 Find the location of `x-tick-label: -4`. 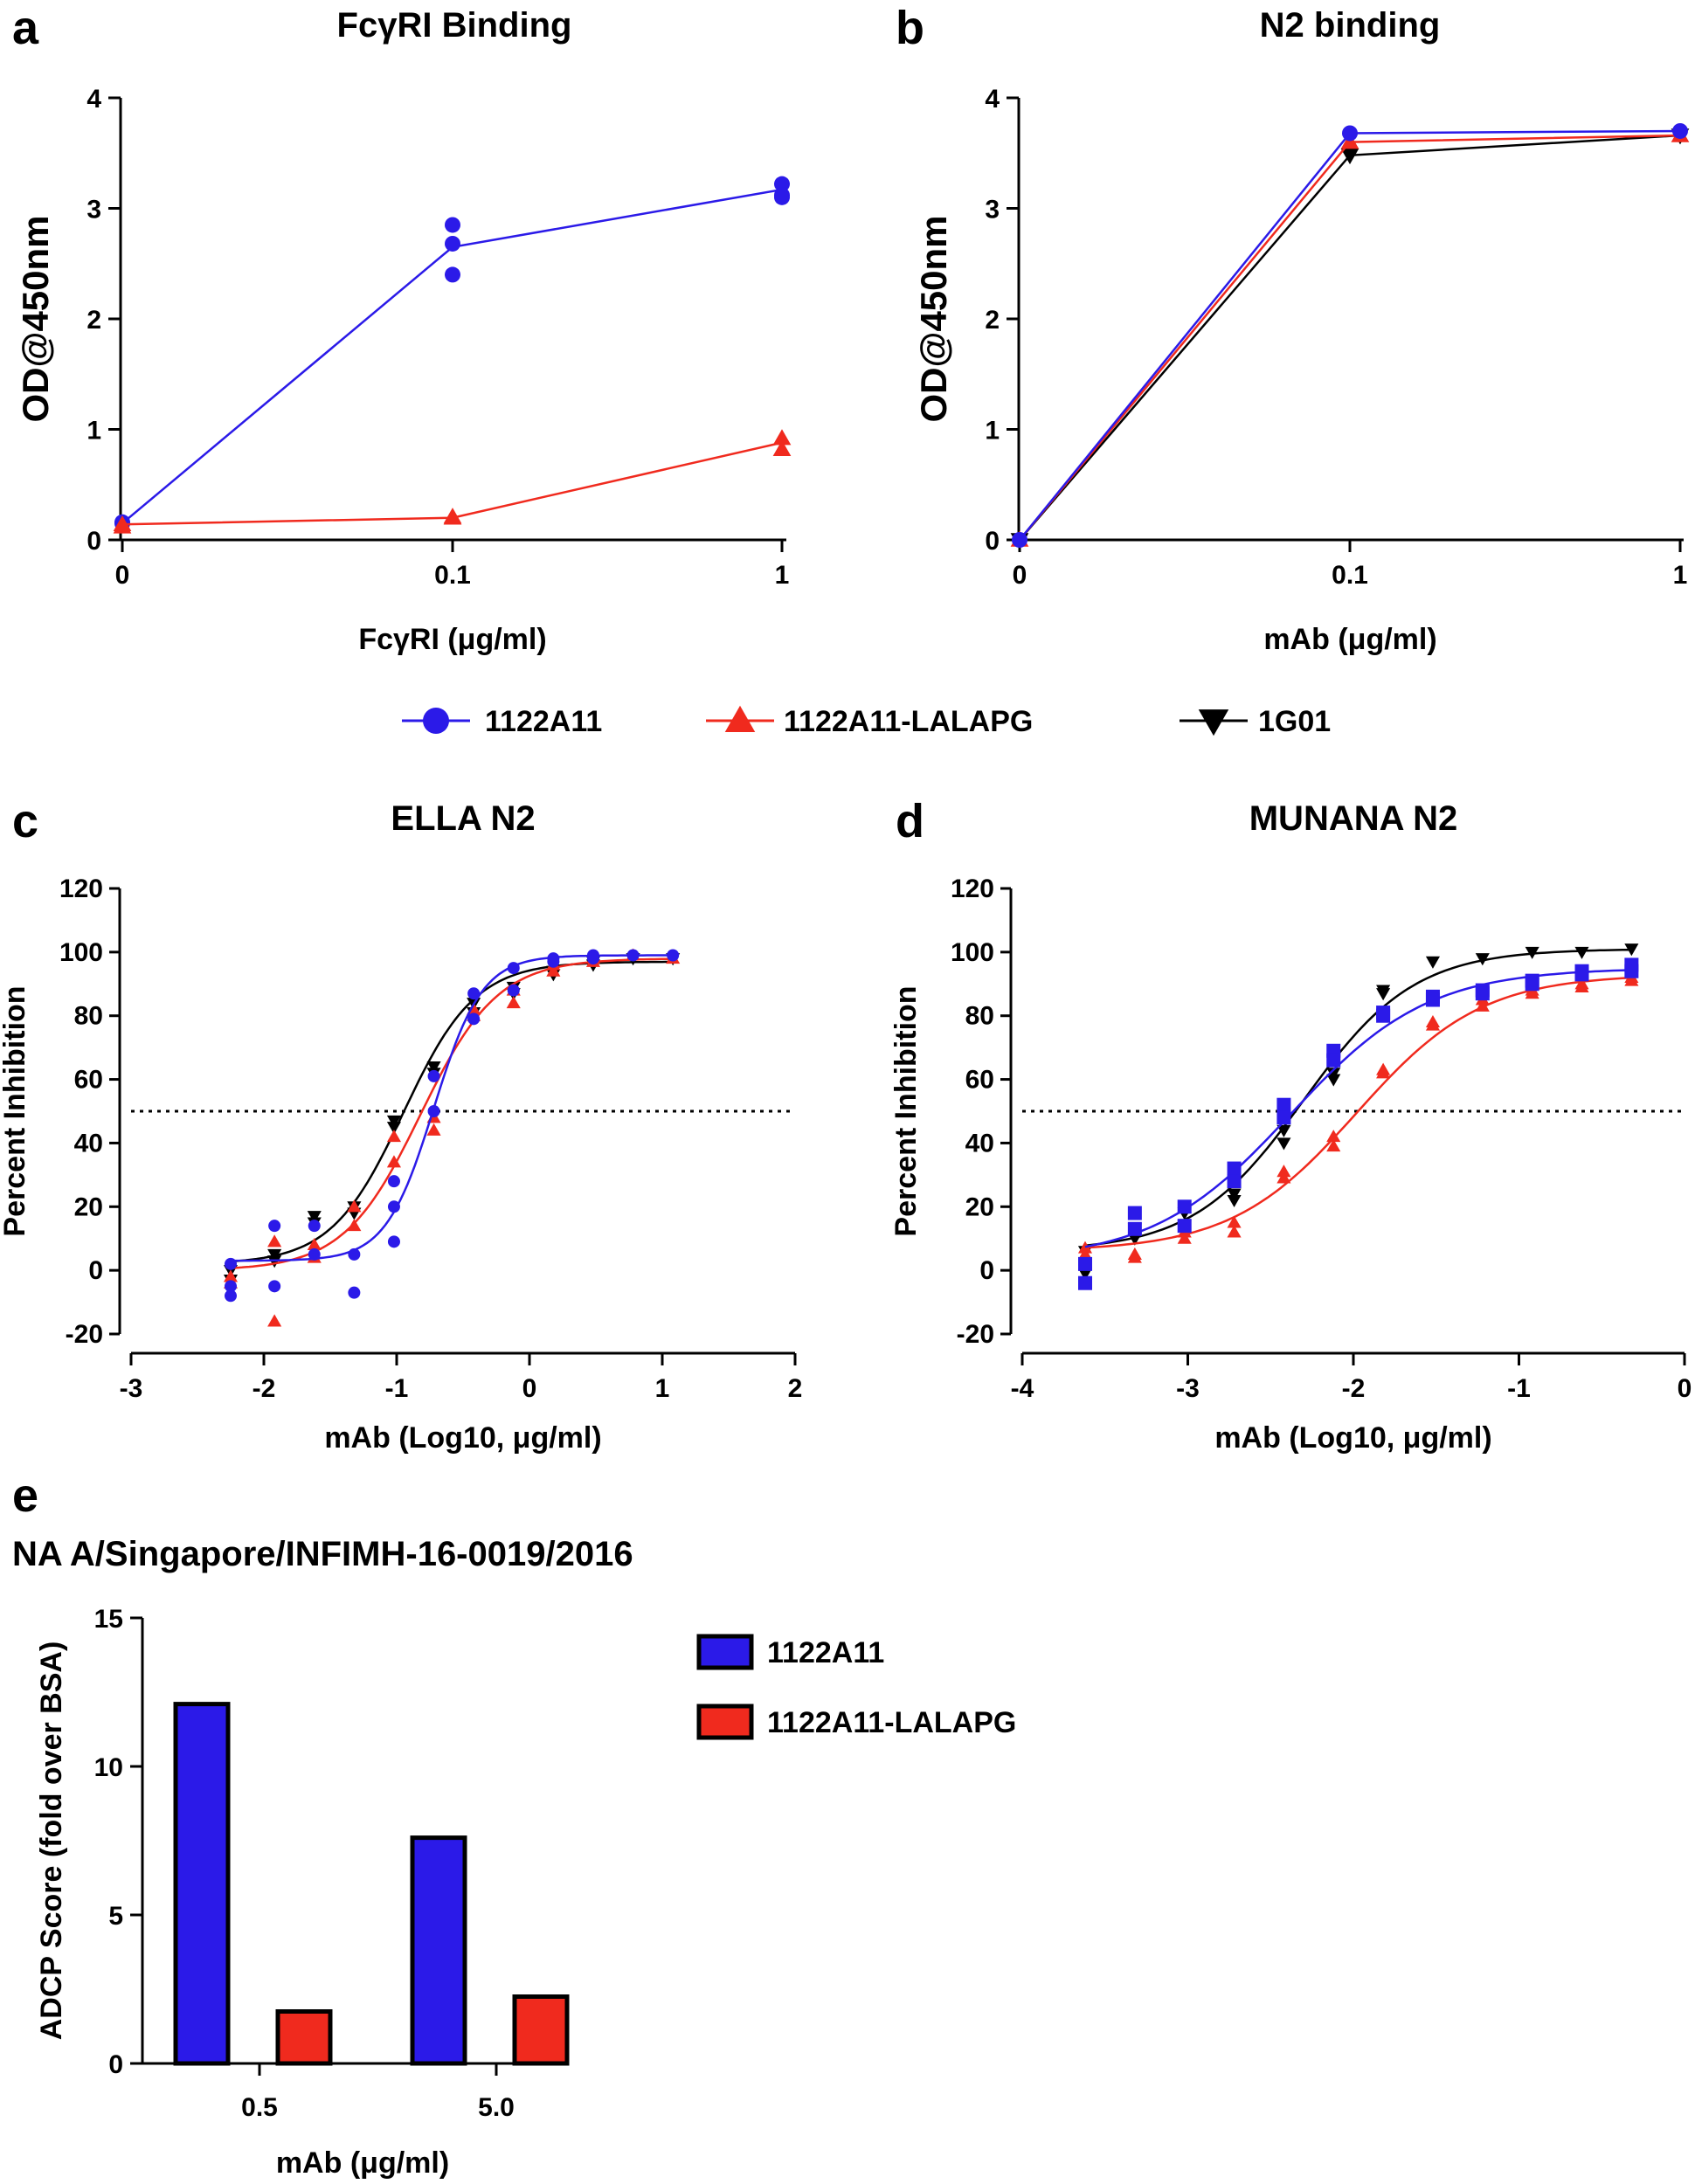

x-tick-label: -4 is located at coordinates (1022, 1388).